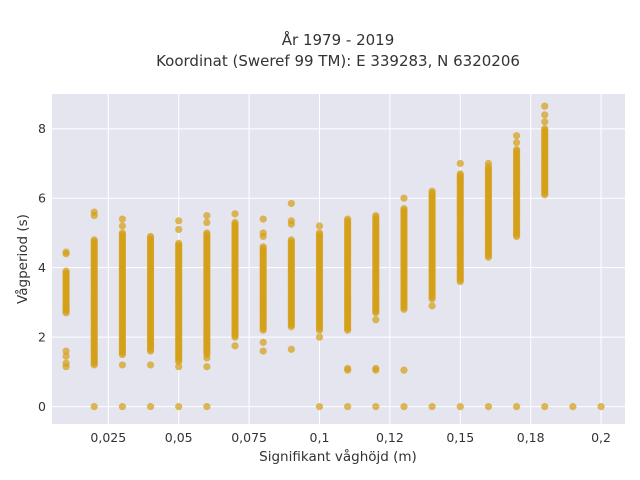  What do you see at coordinates (42, 406) in the screenshot?
I see `y-tick-label: 0` at bounding box center [42, 406].